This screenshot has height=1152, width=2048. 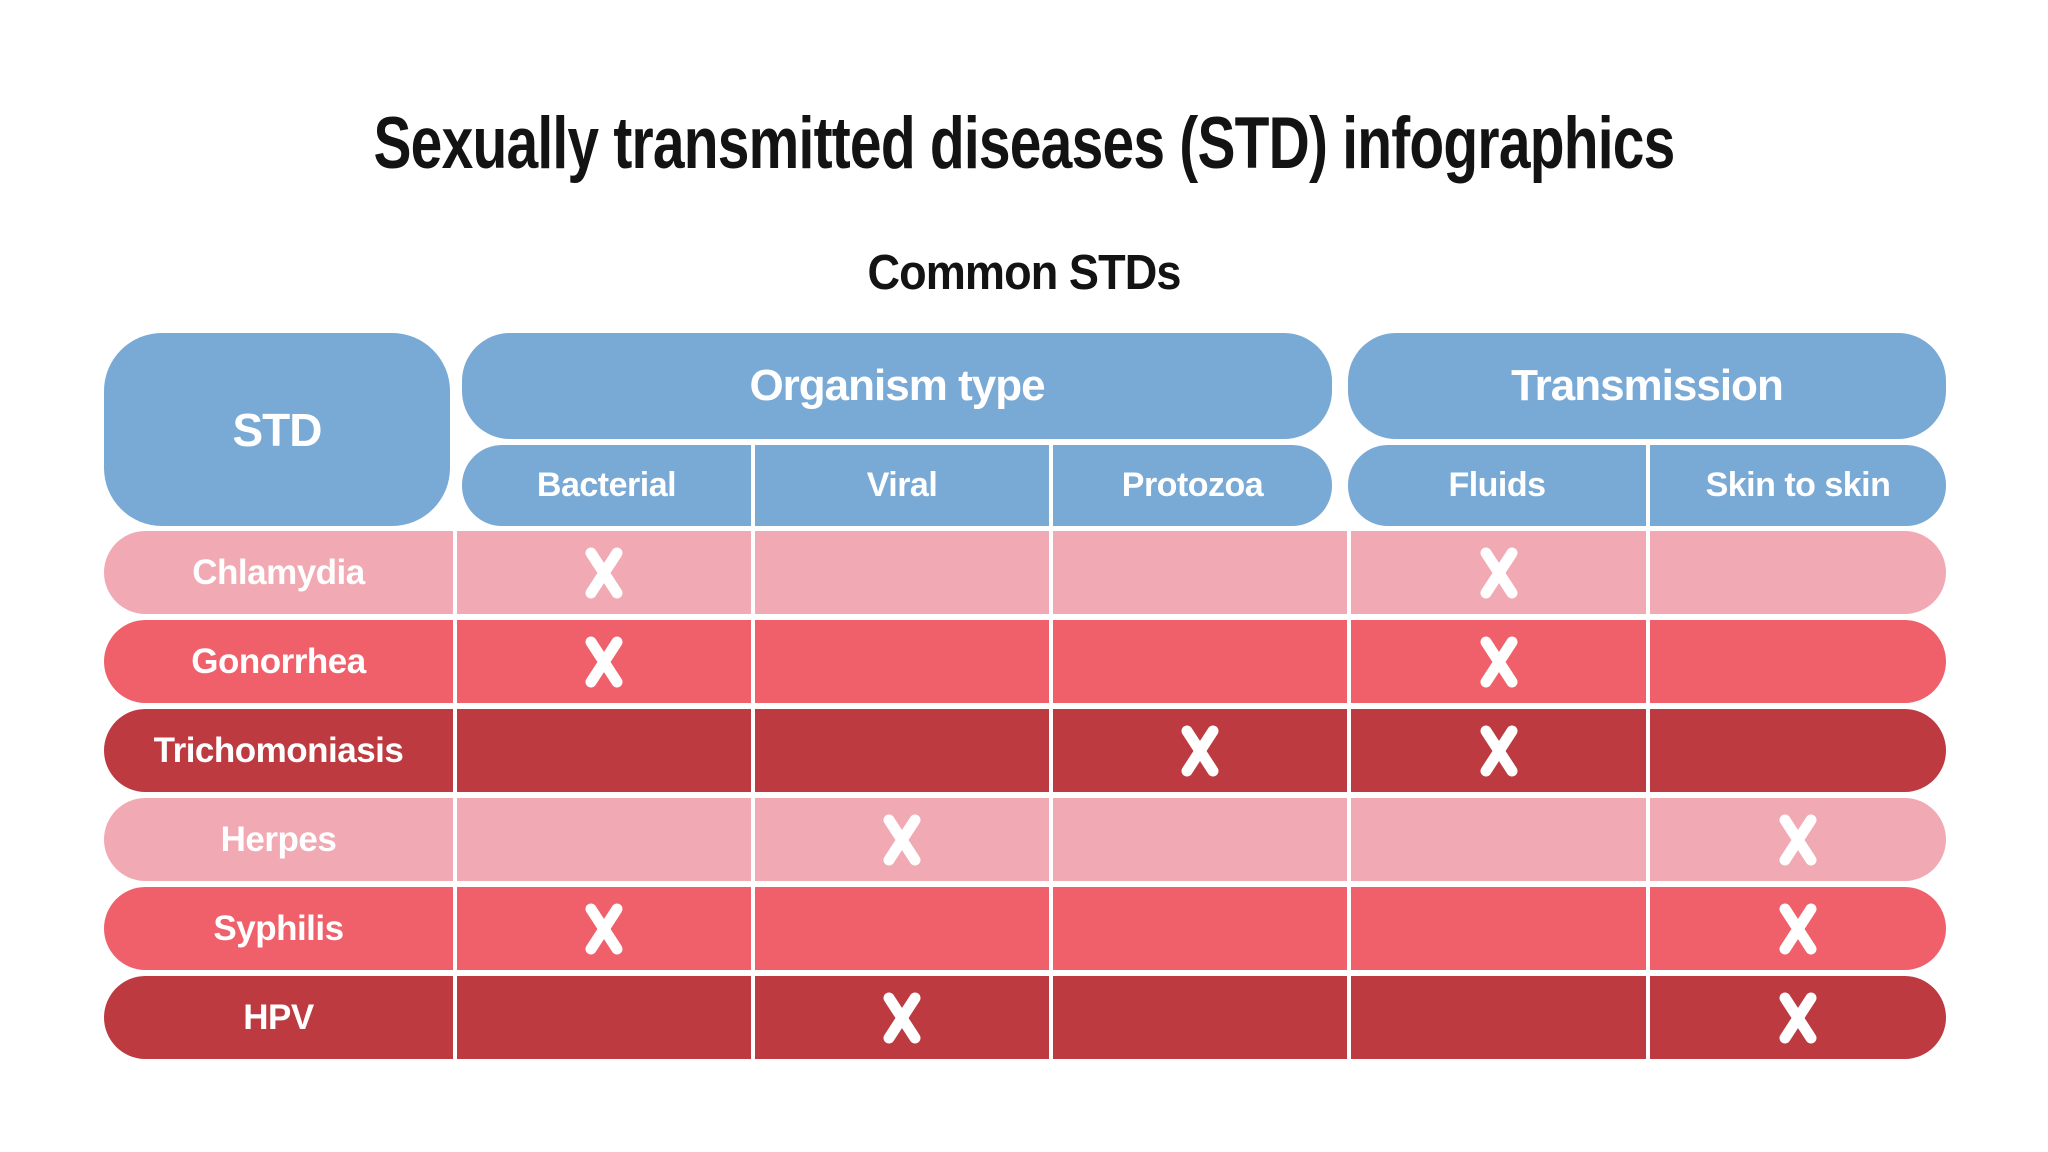 What do you see at coordinates (1796, 485) in the screenshot?
I see `column-header-skin-to-skin: Skin to skin` at bounding box center [1796, 485].